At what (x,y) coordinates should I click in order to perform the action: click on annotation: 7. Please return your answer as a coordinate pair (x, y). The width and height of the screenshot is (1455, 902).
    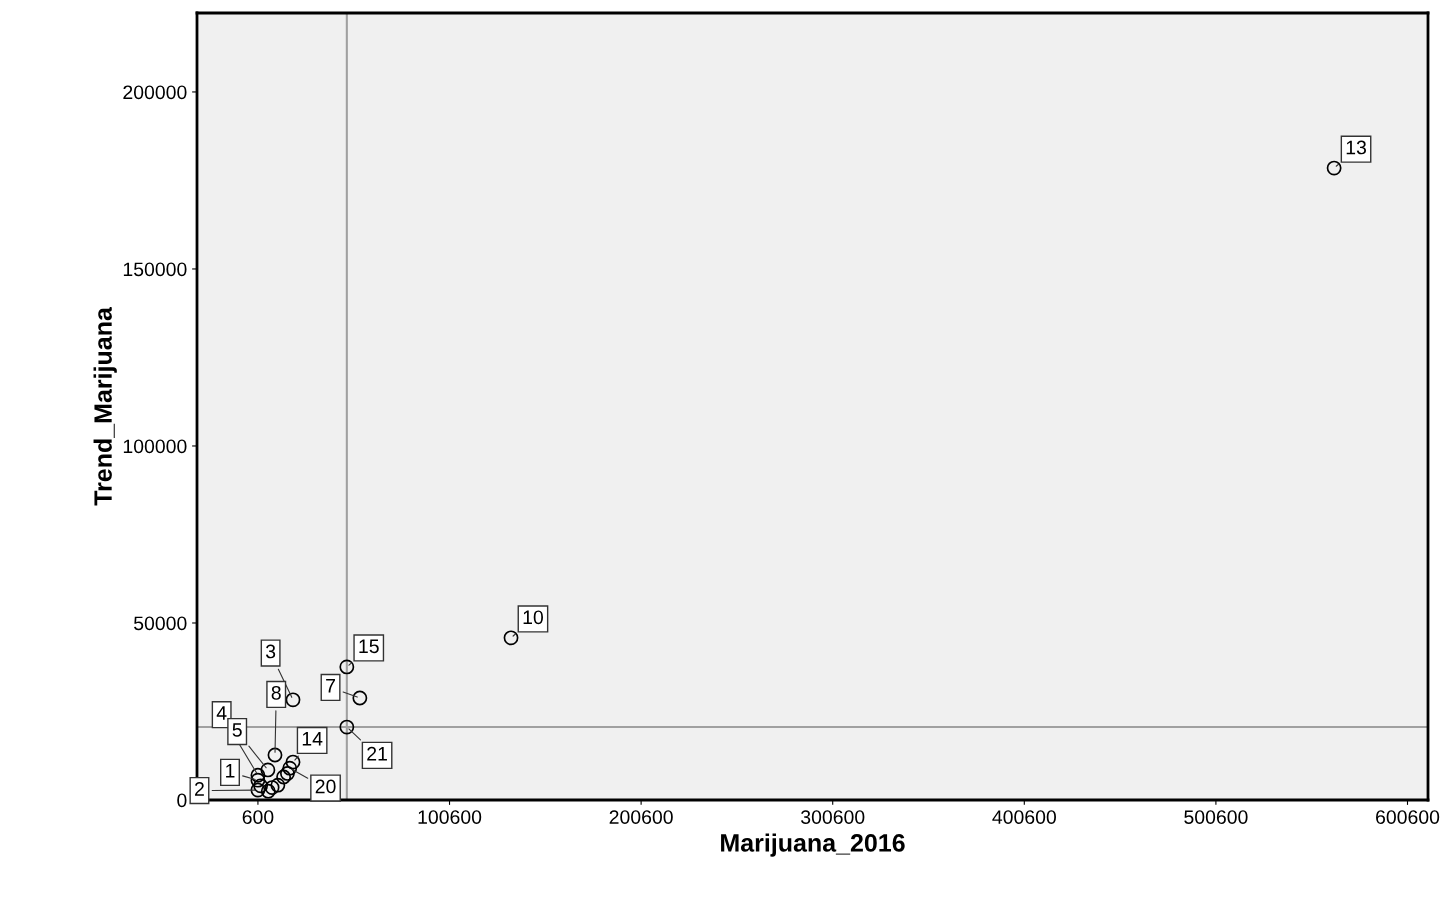
    Looking at the image, I should click on (330, 686).